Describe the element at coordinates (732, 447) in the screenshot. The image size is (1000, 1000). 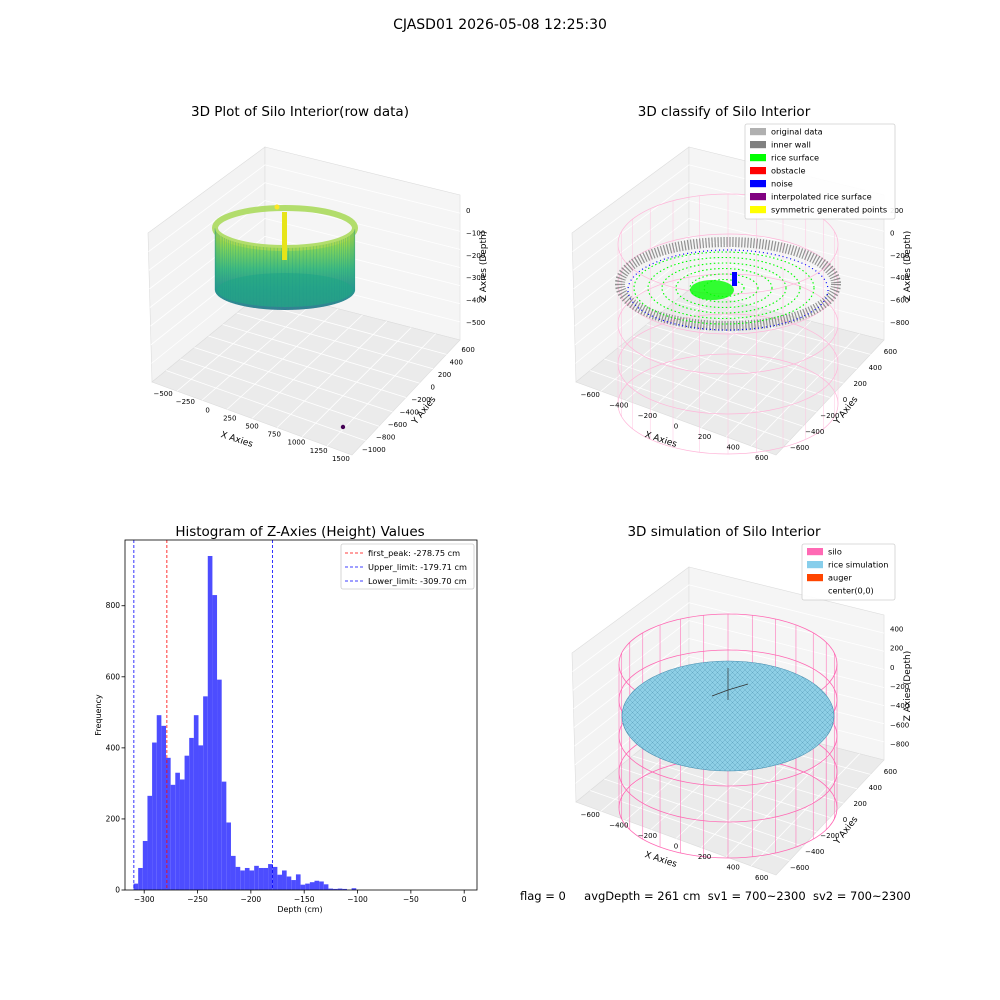
I see `p2-x-tick-label: 400` at that location.